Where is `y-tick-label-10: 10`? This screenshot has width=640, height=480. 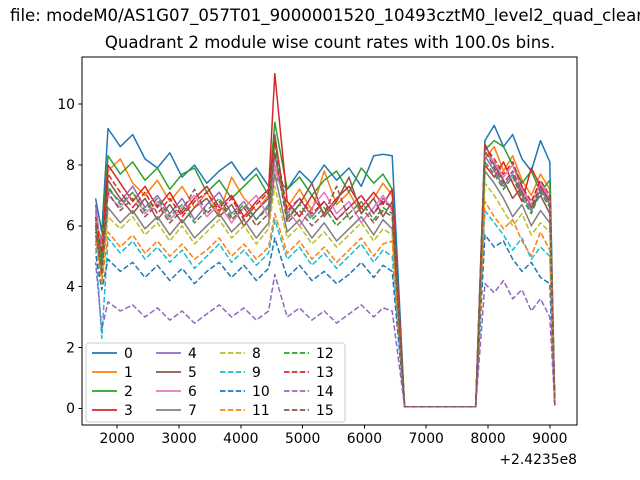
y-tick-label-10: 10 is located at coordinates (66, 105).